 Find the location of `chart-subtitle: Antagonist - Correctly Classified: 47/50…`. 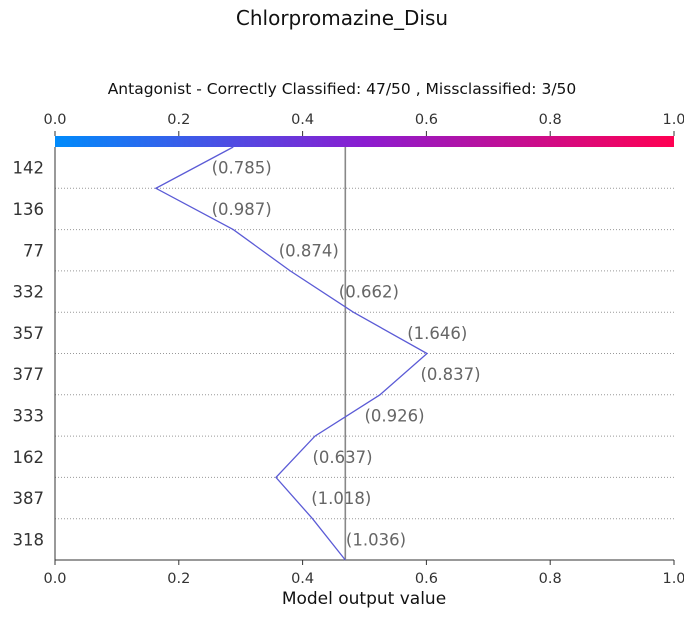

chart-subtitle: Antagonist - Correctly Classified: 47/50… is located at coordinates (342, 89).